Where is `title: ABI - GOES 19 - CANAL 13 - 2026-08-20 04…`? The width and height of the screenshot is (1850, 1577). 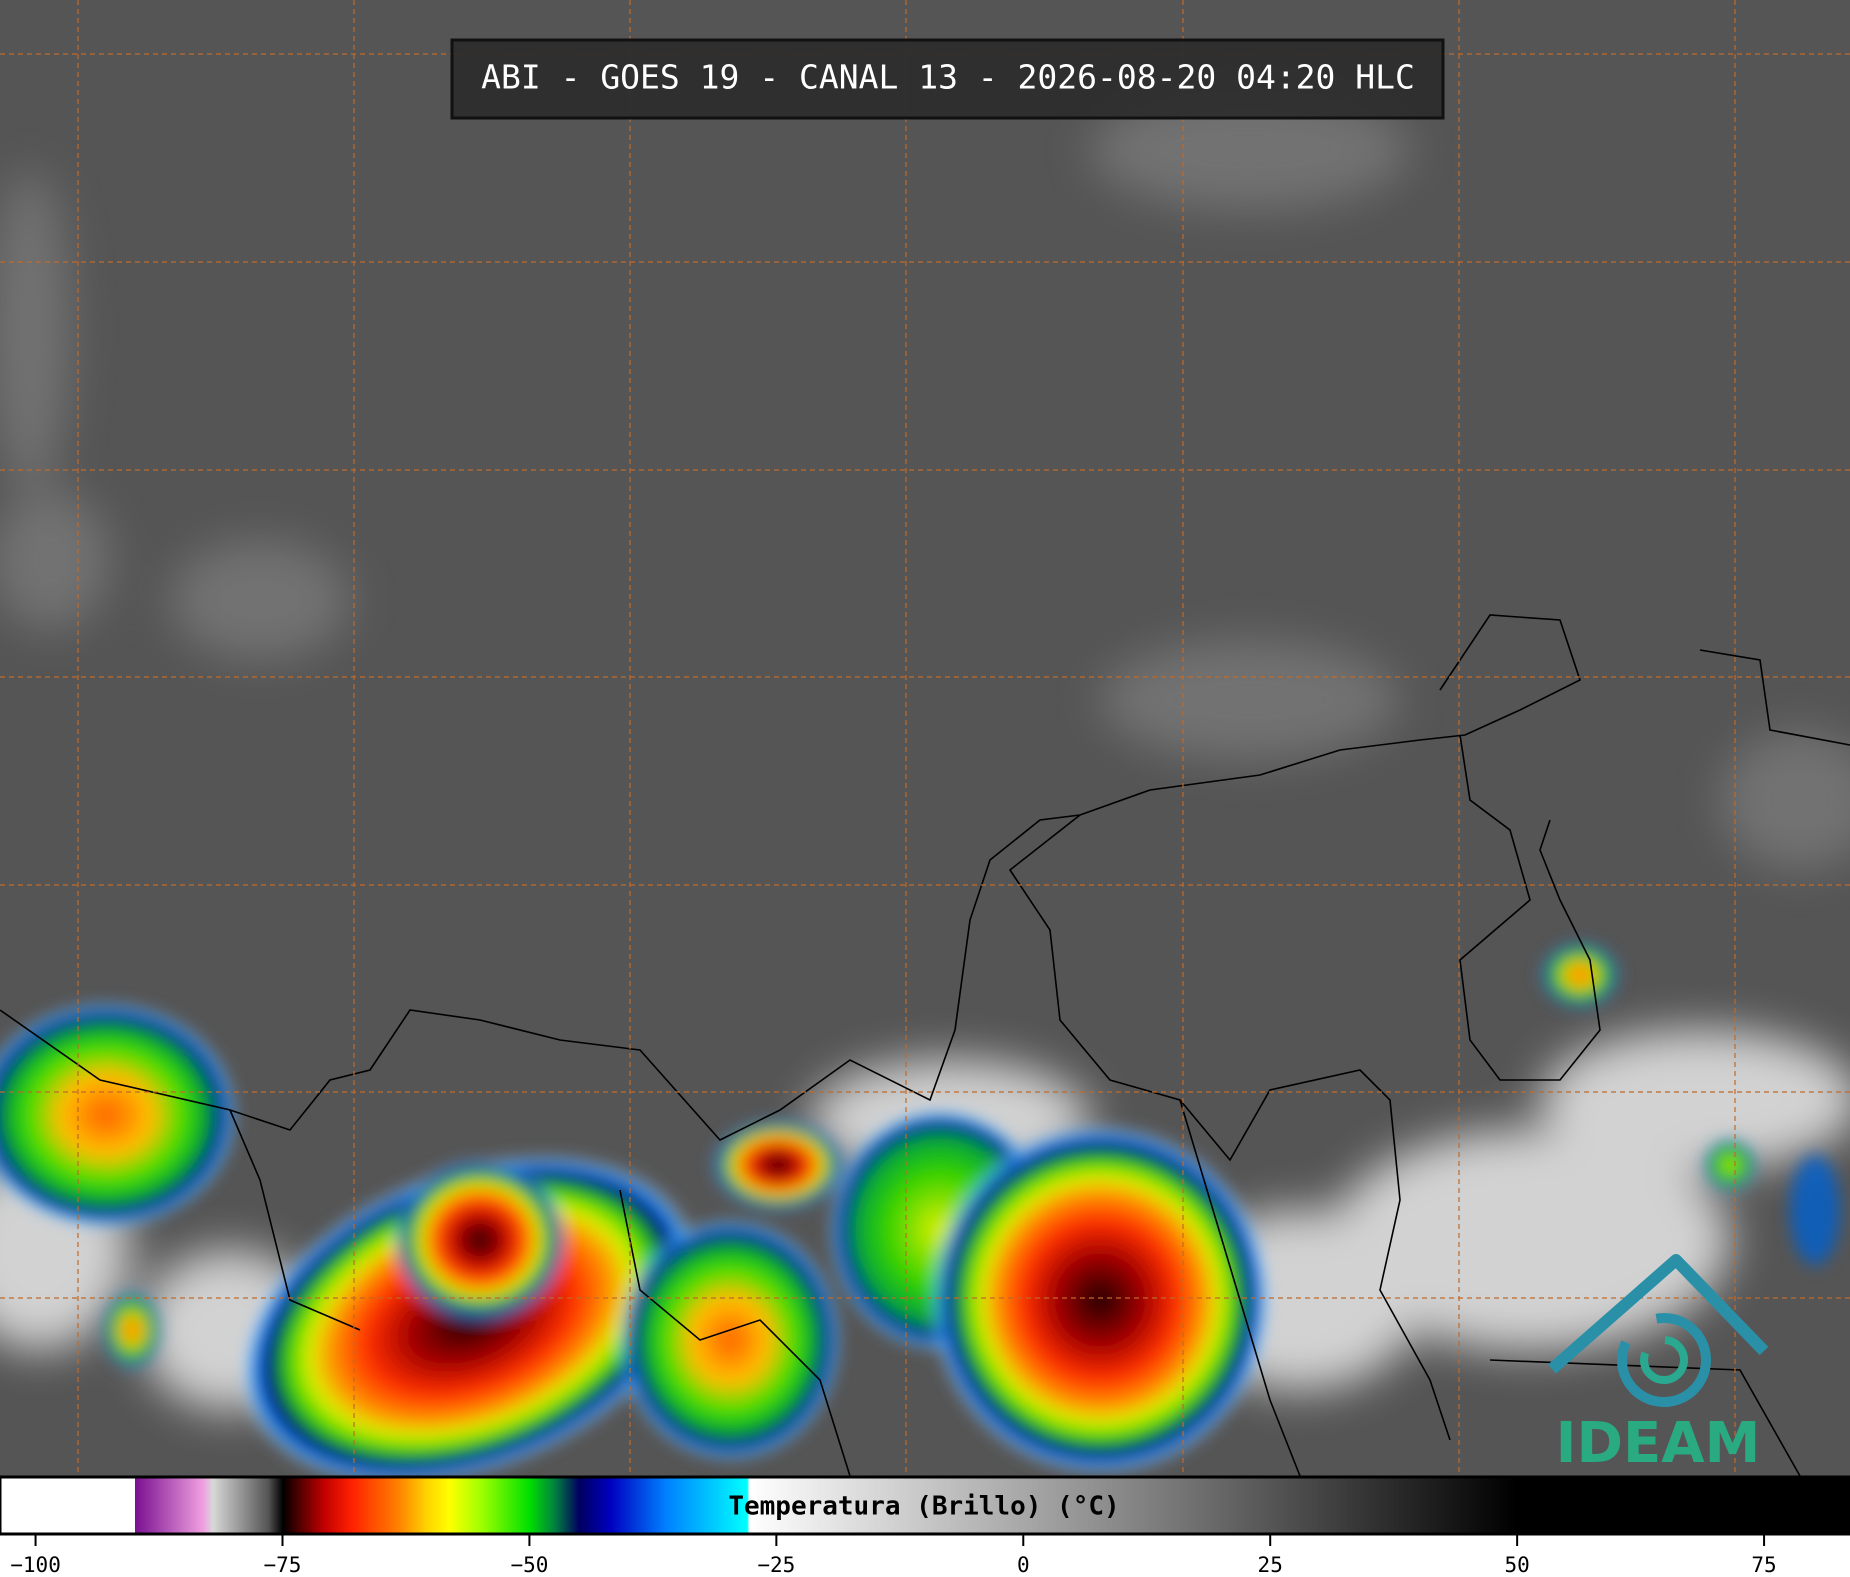
title: ABI - GOES 19 - CANAL 13 - 2026-08-20 04… is located at coordinates (948, 77).